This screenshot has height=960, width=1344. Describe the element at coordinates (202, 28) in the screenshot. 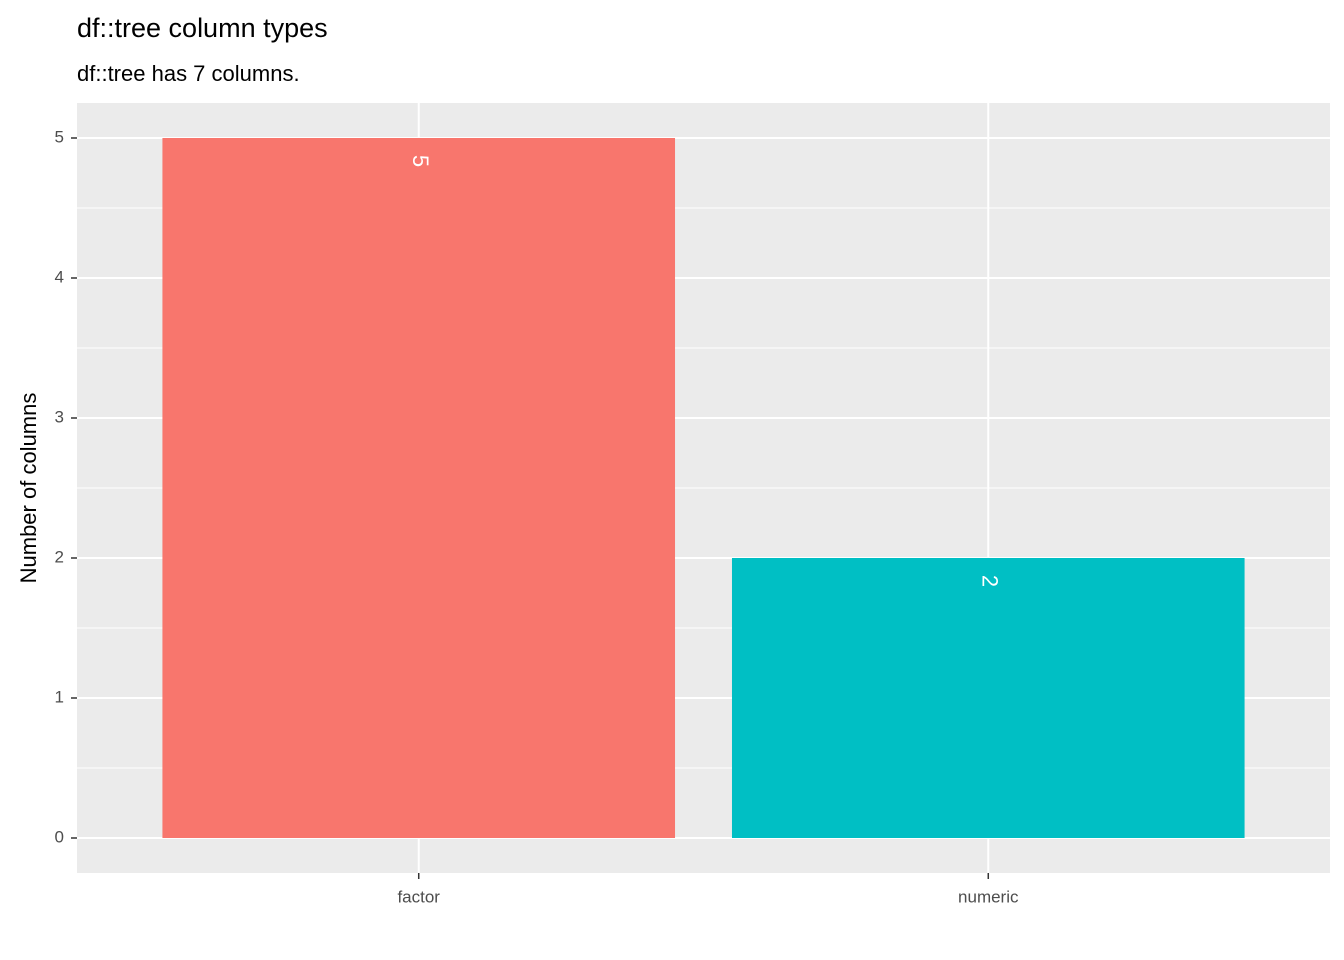

I see `chart-title: df::tree column types` at that location.